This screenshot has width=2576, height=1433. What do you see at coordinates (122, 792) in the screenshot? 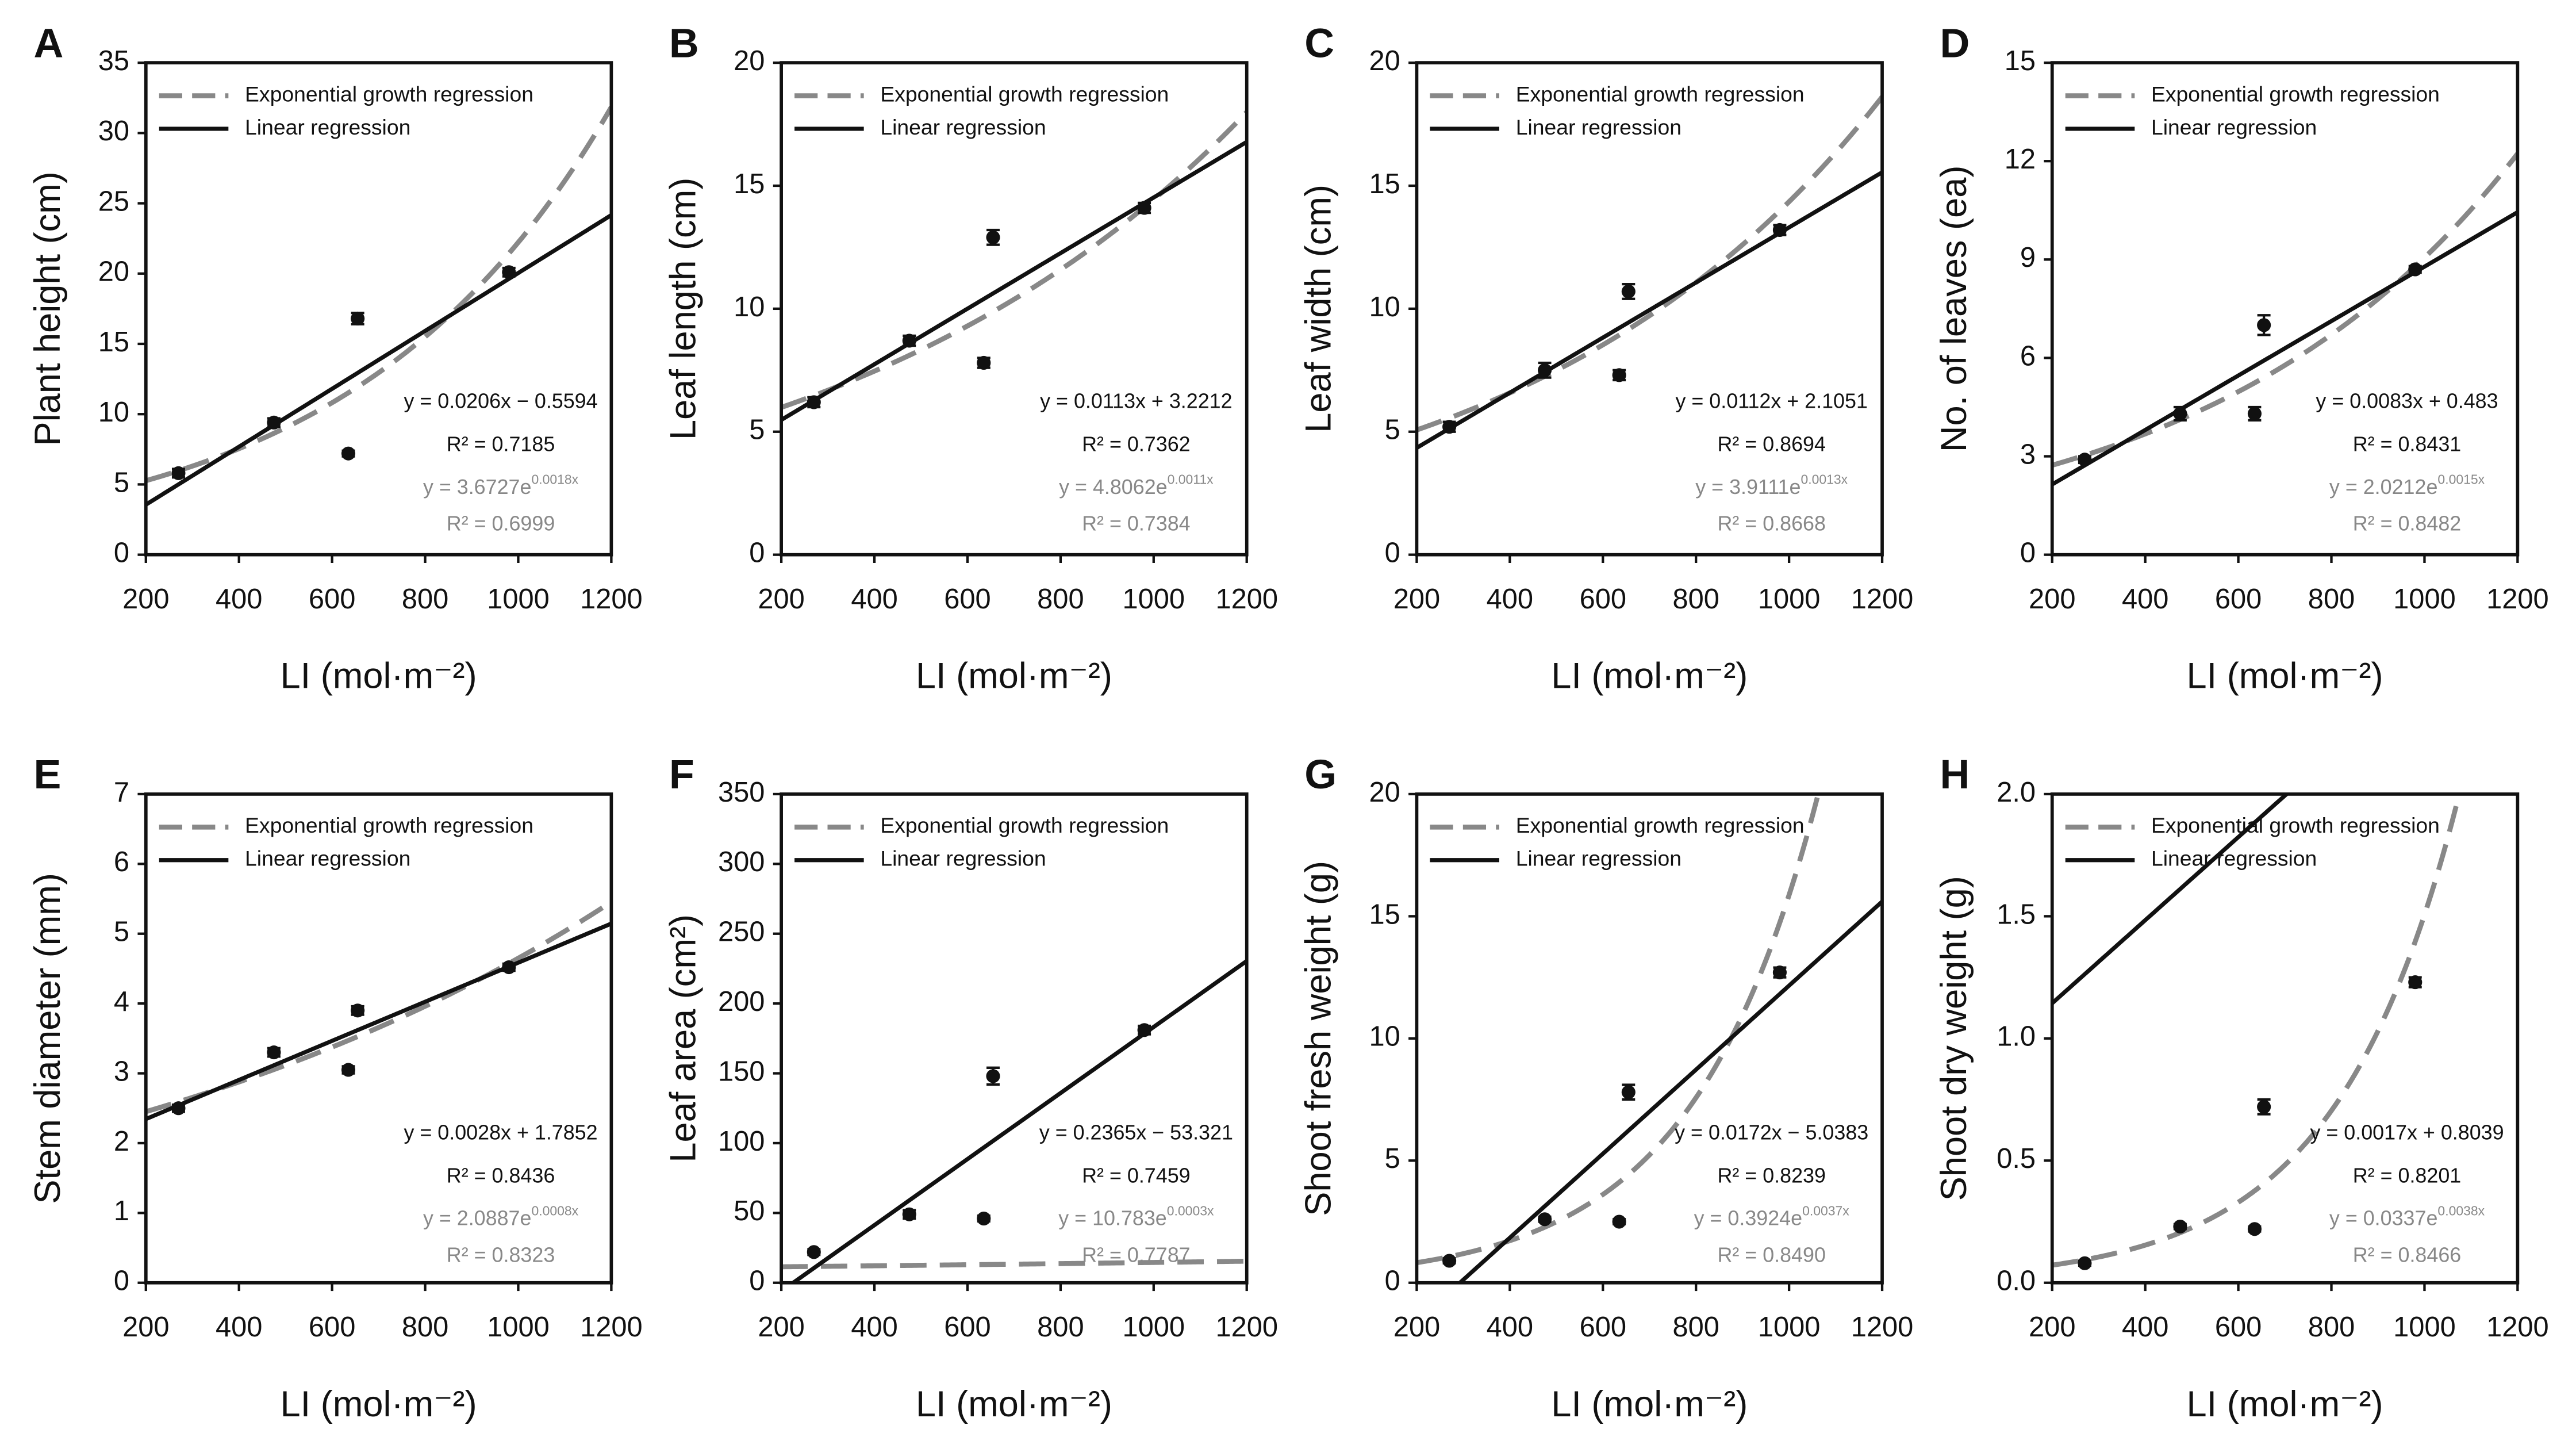
I see `y-tick-label: 7` at bounding box center [122, 792].